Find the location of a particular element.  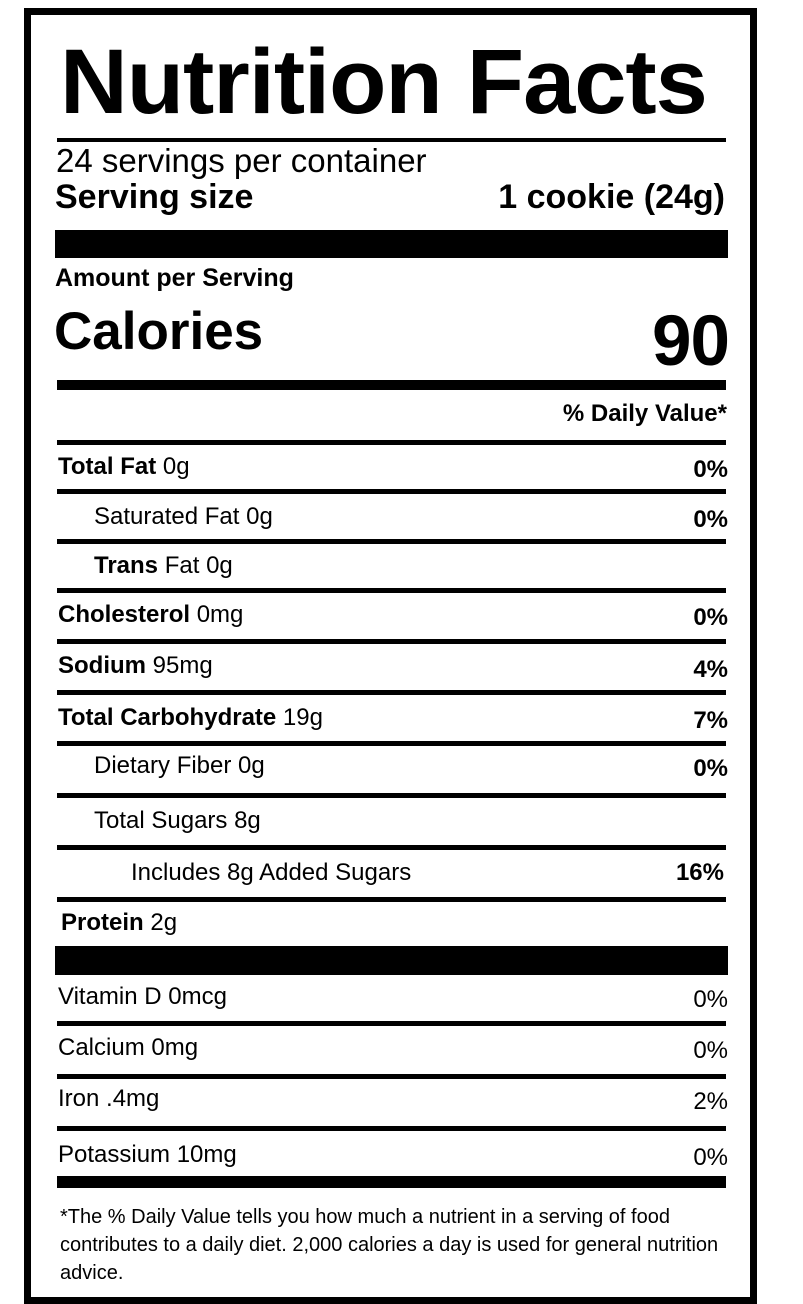

serving-size-value: 1 cookie (24g) is located at coordinates (611, 197).